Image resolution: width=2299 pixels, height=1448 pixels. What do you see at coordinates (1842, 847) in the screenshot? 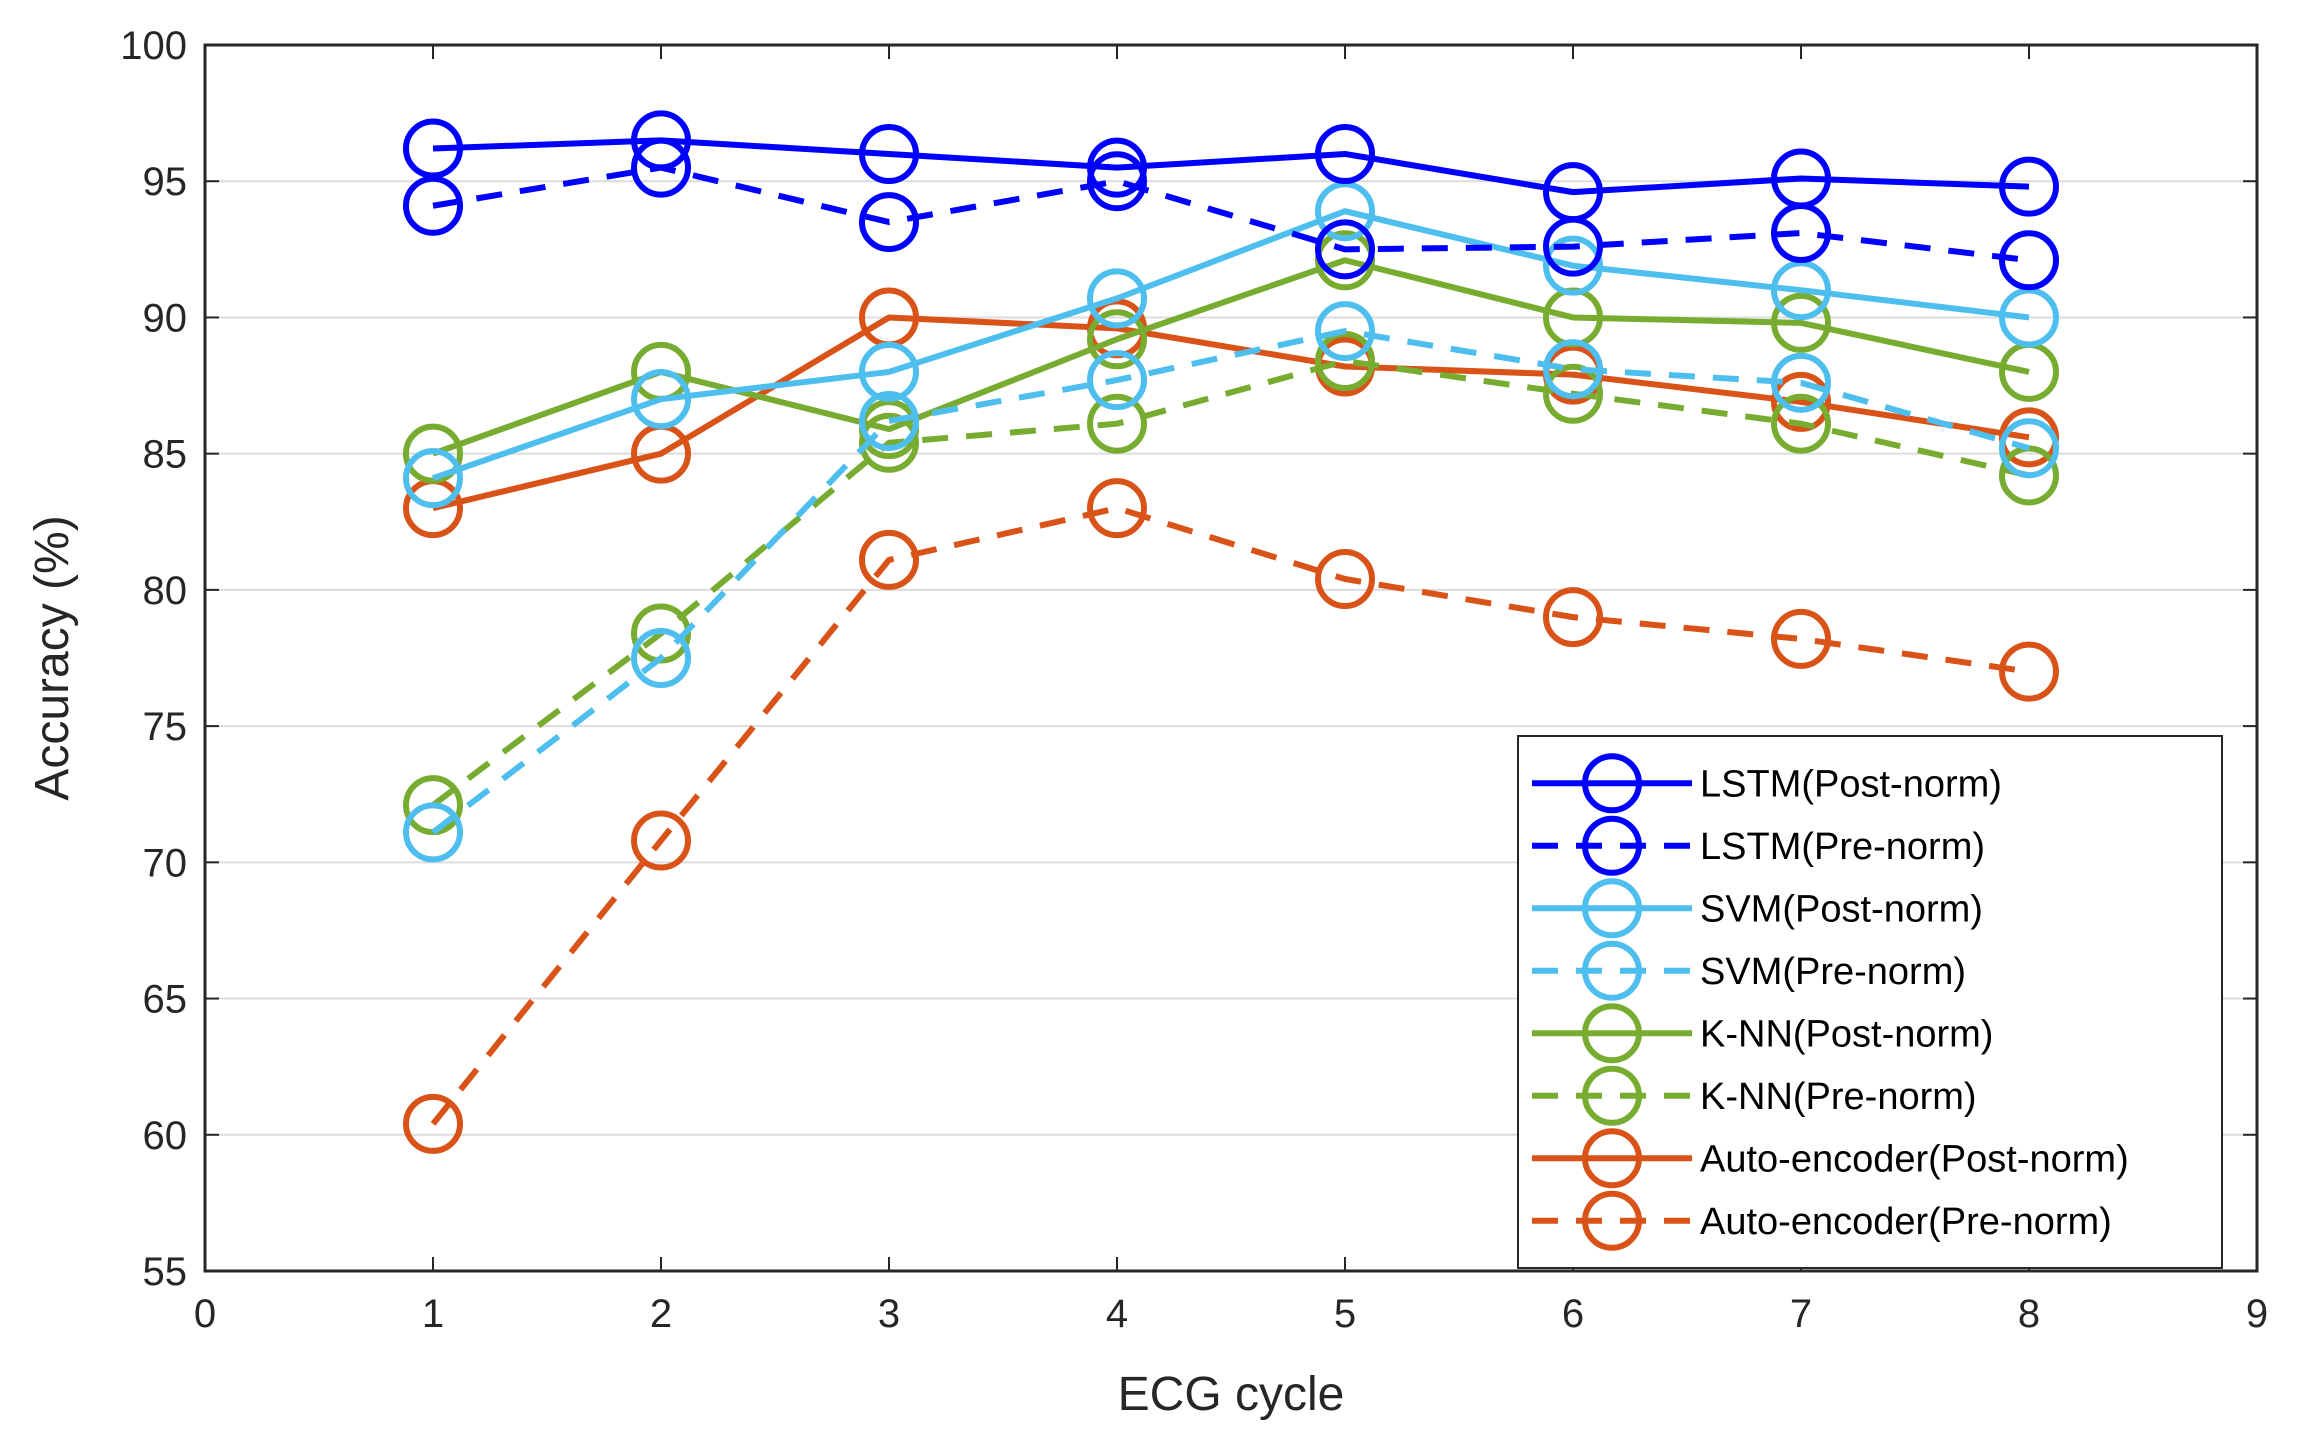
I see `legend-label: LSTM(Pre-norm)` at bounding box center [1842, 847].